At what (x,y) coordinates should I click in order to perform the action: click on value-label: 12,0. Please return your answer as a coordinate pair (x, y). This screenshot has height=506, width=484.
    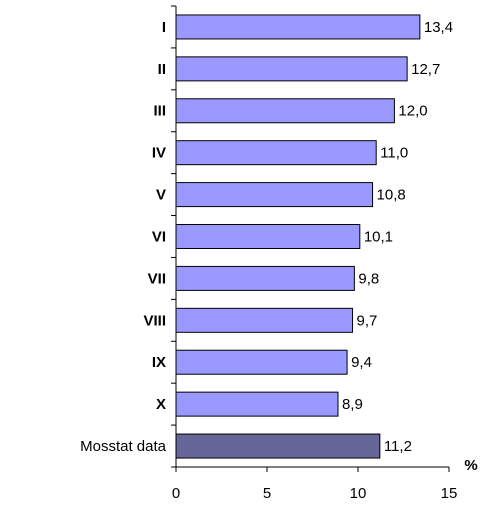
    Looking at the image, I should click on (412, 111).